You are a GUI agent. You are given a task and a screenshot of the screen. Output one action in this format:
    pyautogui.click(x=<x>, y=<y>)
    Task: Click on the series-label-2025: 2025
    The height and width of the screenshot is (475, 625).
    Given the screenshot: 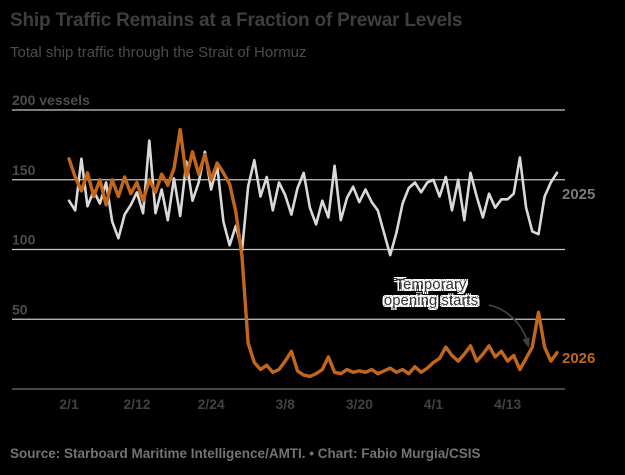 What is the action you would take?
    pyautogui.click(x=579, y=194)
    